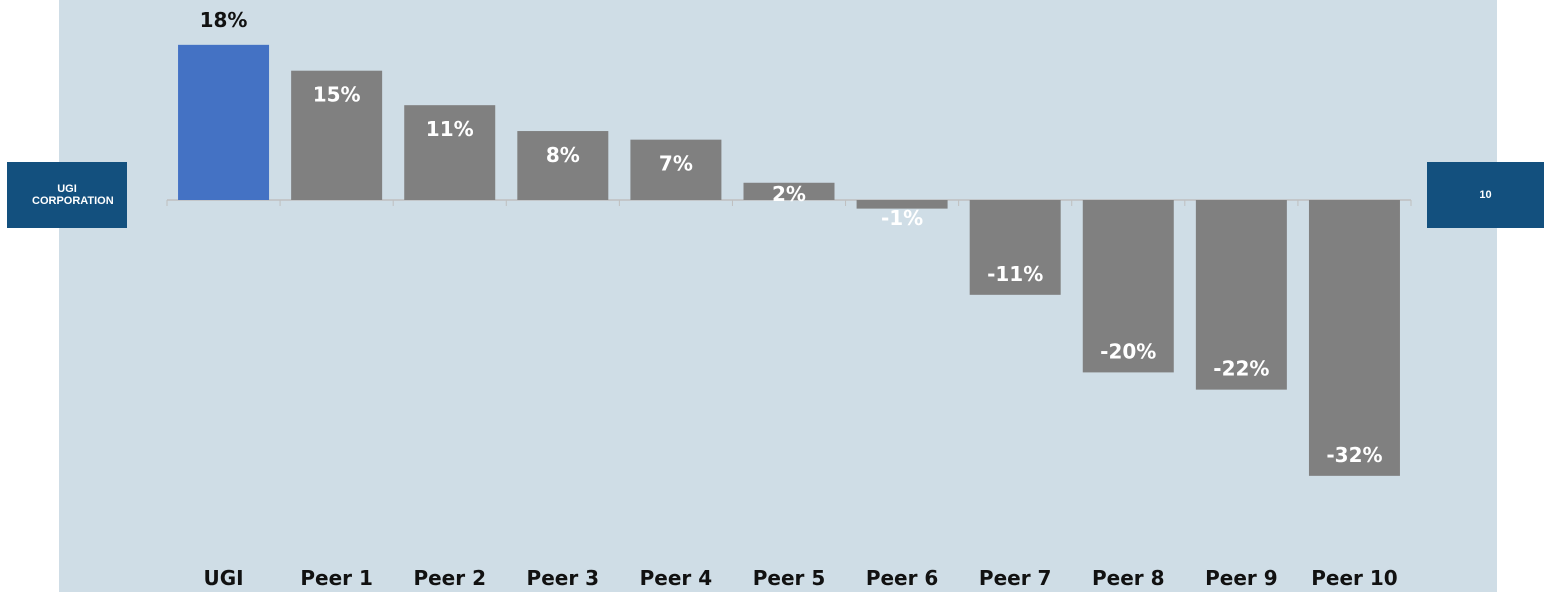  Describe the element at coordinates (789, 194) in the screenshot. I see `data-label: 2%` at that location.